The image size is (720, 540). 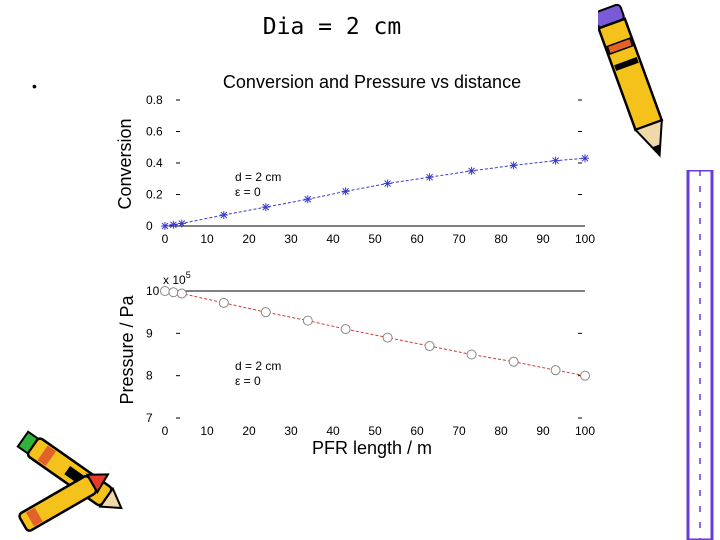 I want to click on conversion-annotation-line-2: ε = 0, so click(x=248, y=192).